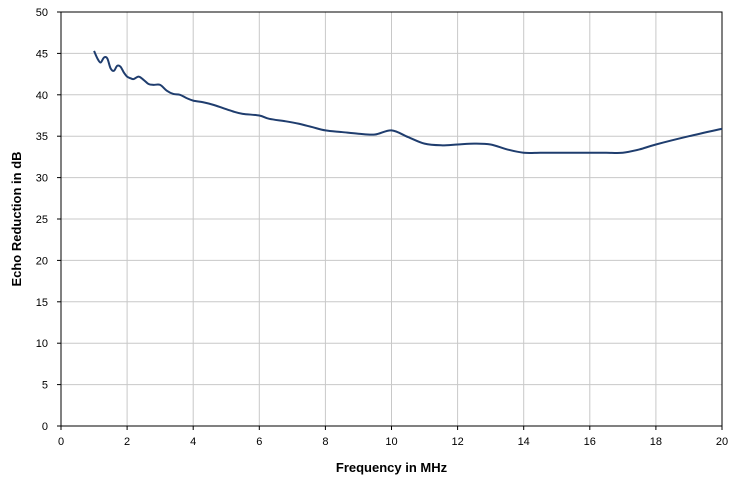 The width and height of the screenshot is (740, 480). What do you see at coordinates (391, 442) in the screenshot?
I see `x-tick-label: 10` at bounding box center [391, 442].